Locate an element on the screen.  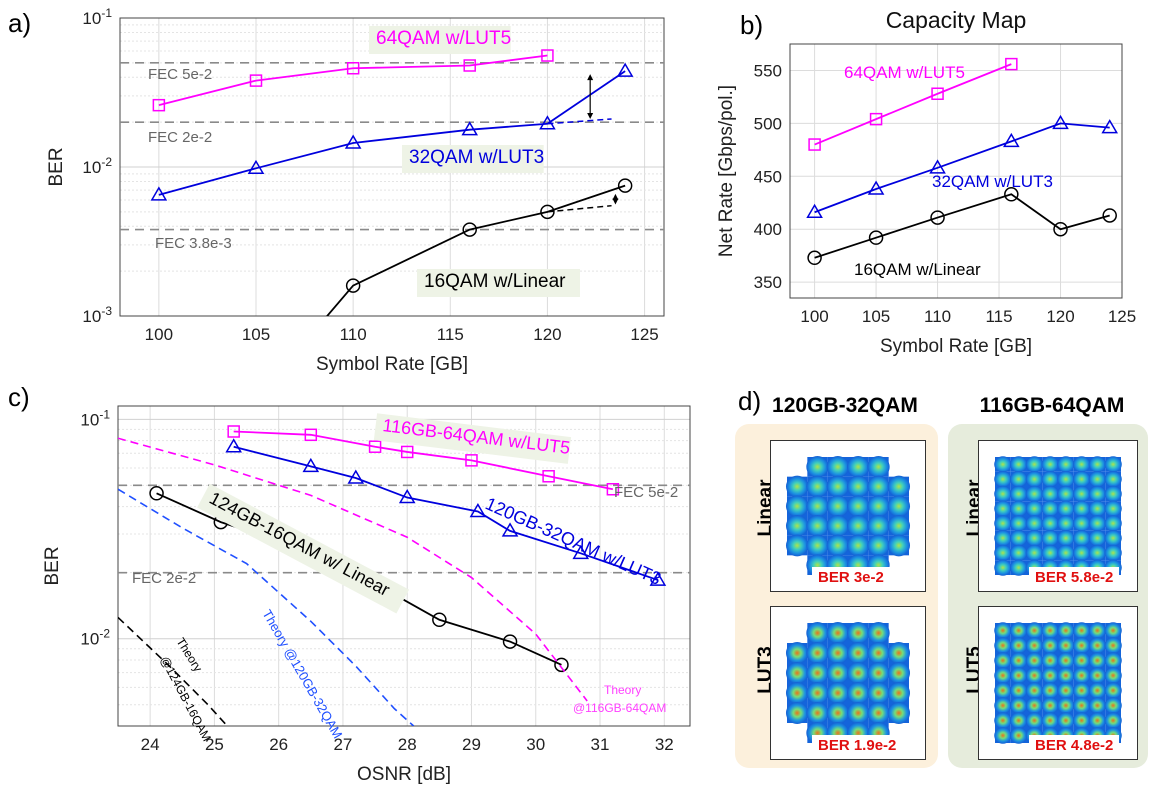
y-tick-label: 450 is located at coordinates (768, 176).